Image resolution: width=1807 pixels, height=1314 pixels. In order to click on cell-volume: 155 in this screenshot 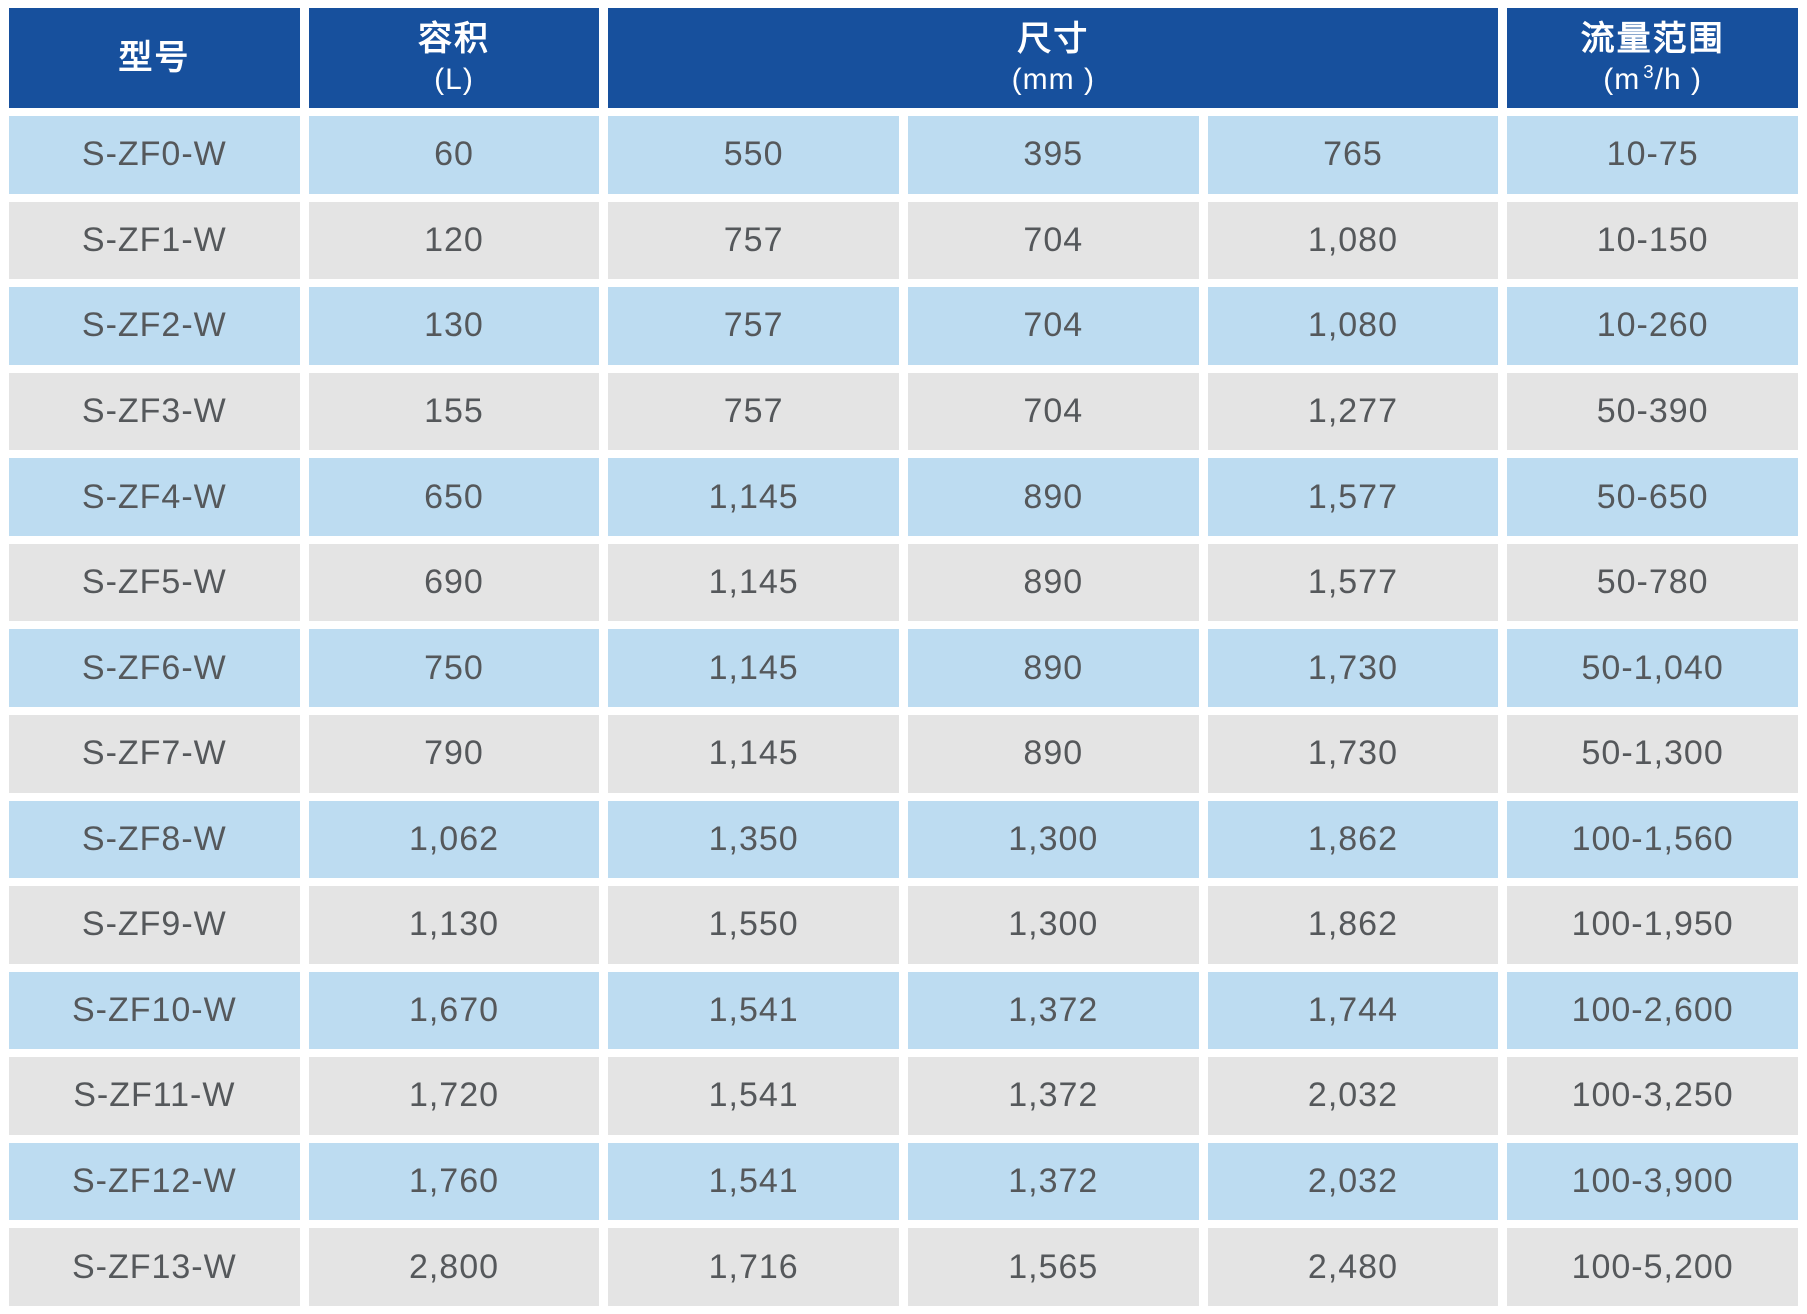, I will do `click(454, 411)`.